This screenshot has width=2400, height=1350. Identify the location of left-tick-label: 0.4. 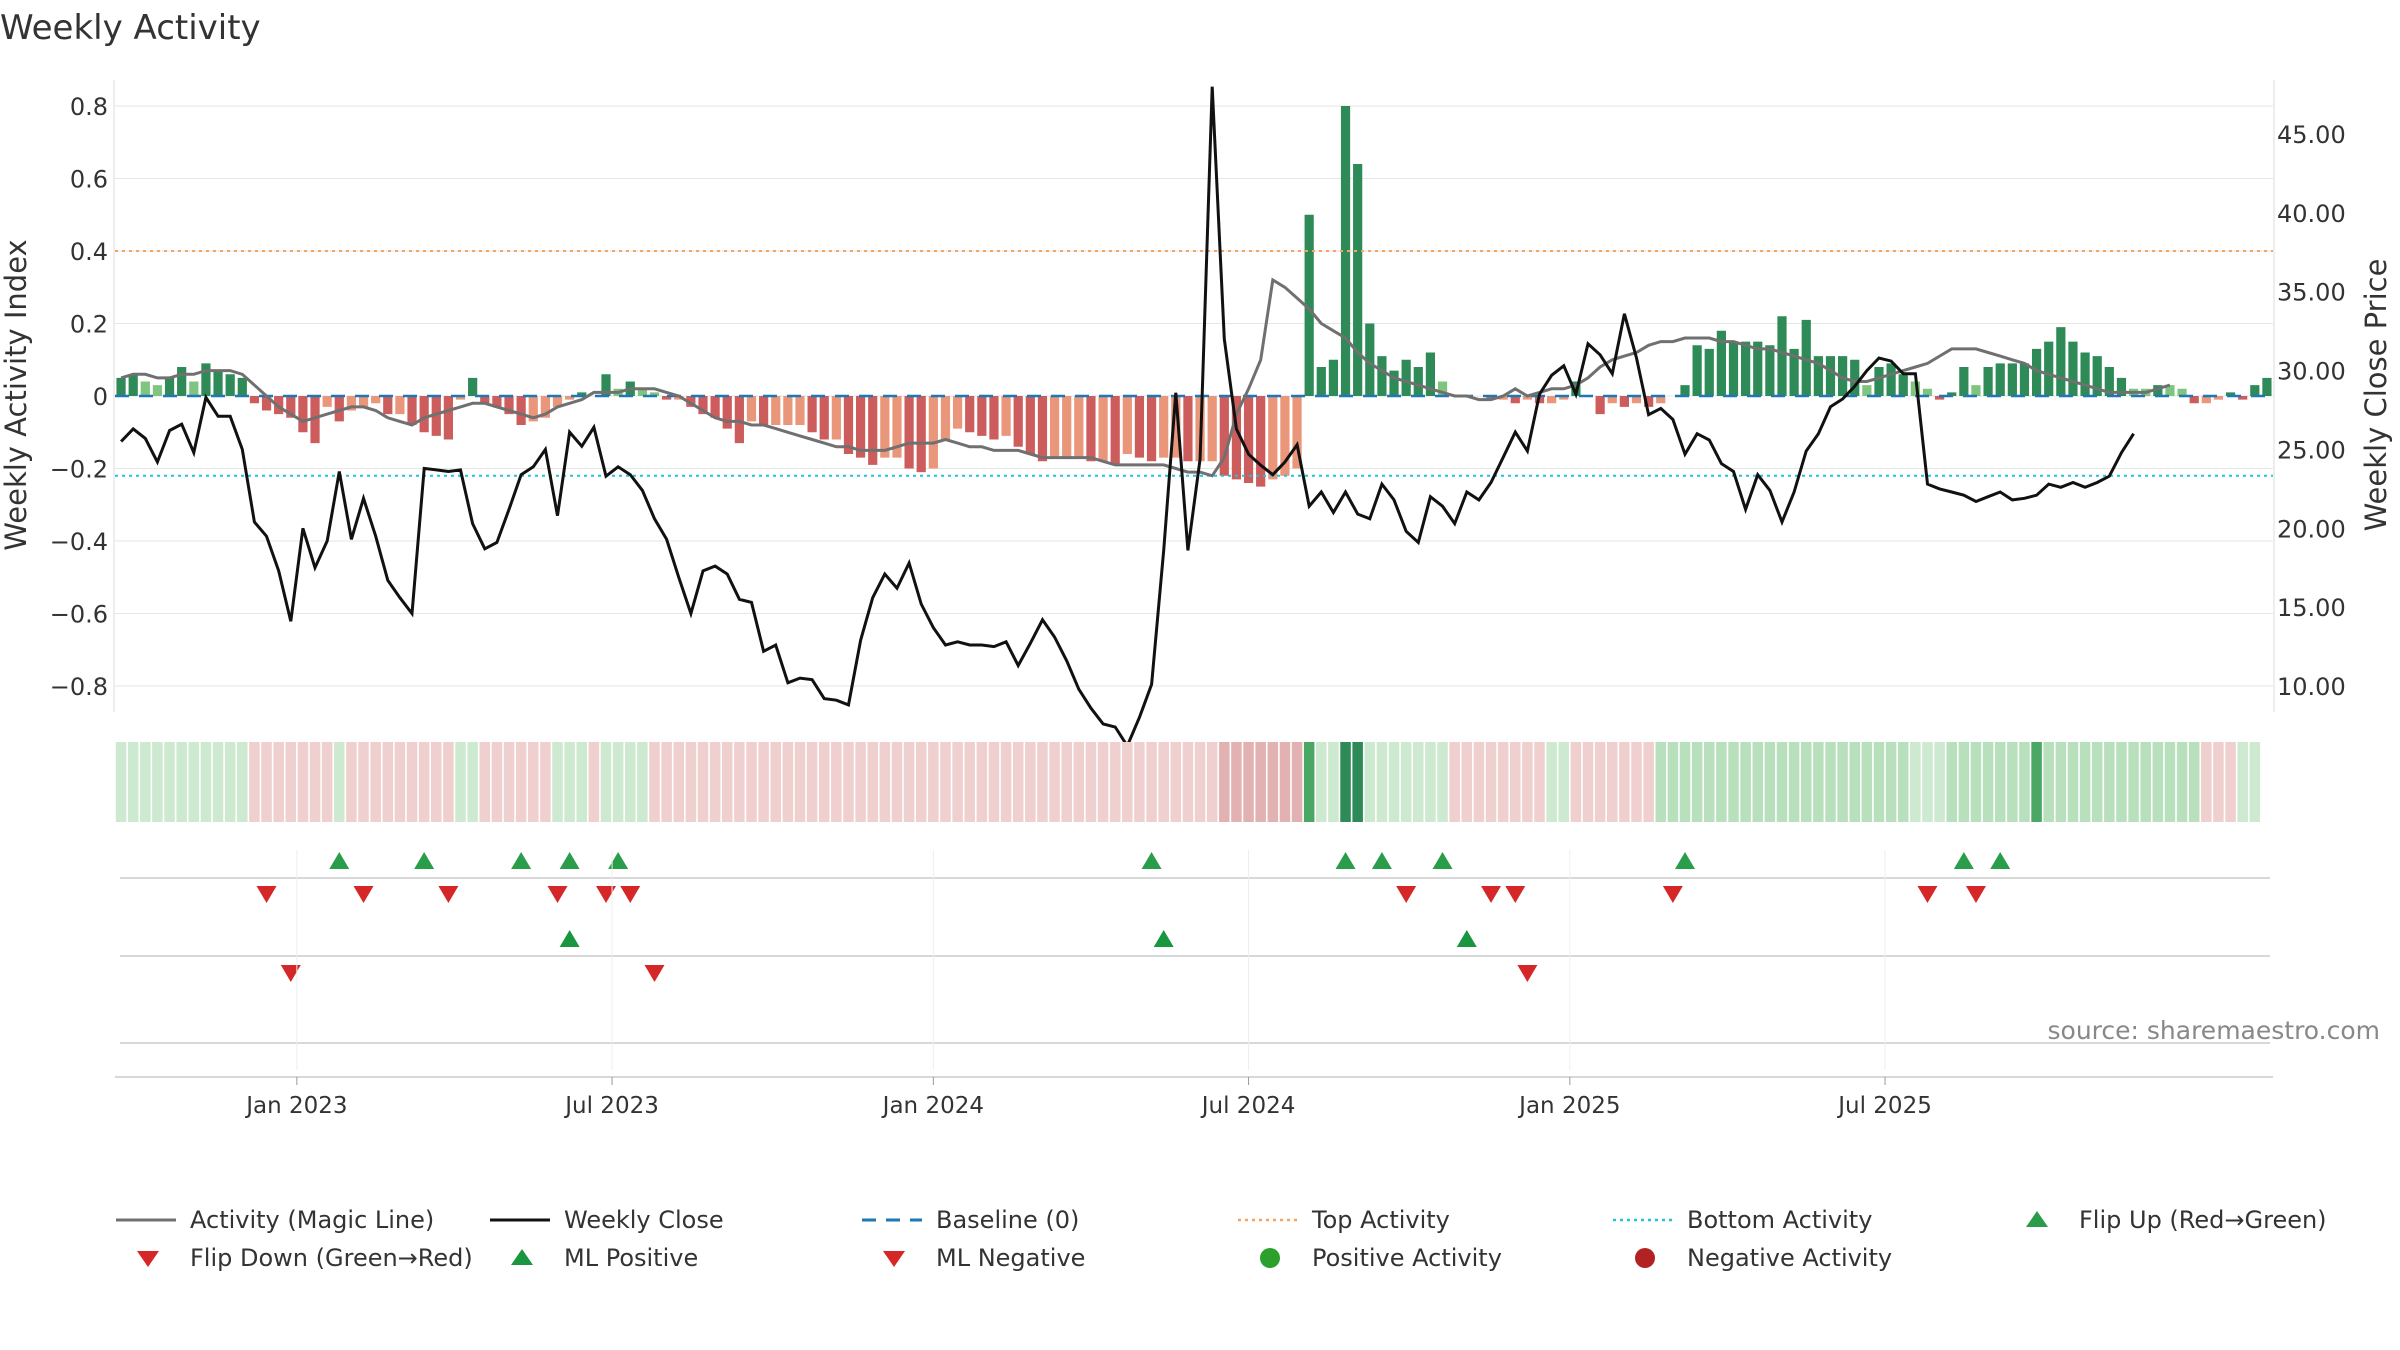
(89, 252).